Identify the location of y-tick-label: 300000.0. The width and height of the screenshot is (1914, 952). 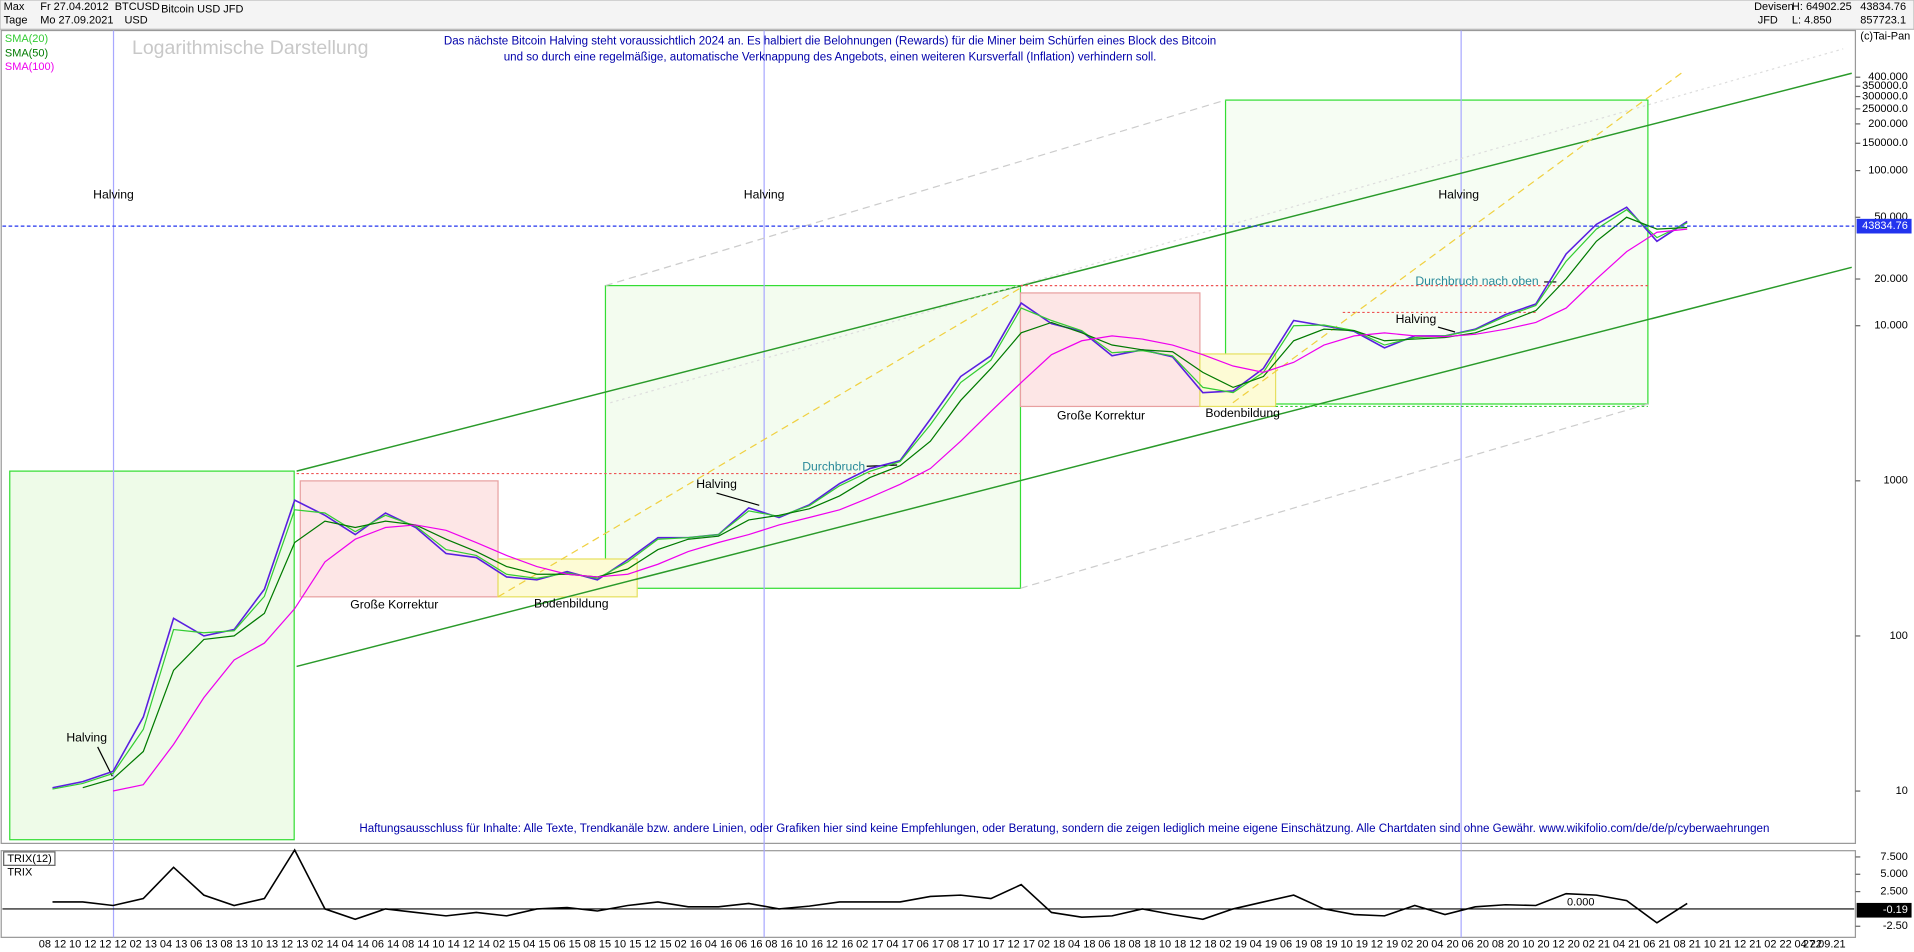
(1885, 96).